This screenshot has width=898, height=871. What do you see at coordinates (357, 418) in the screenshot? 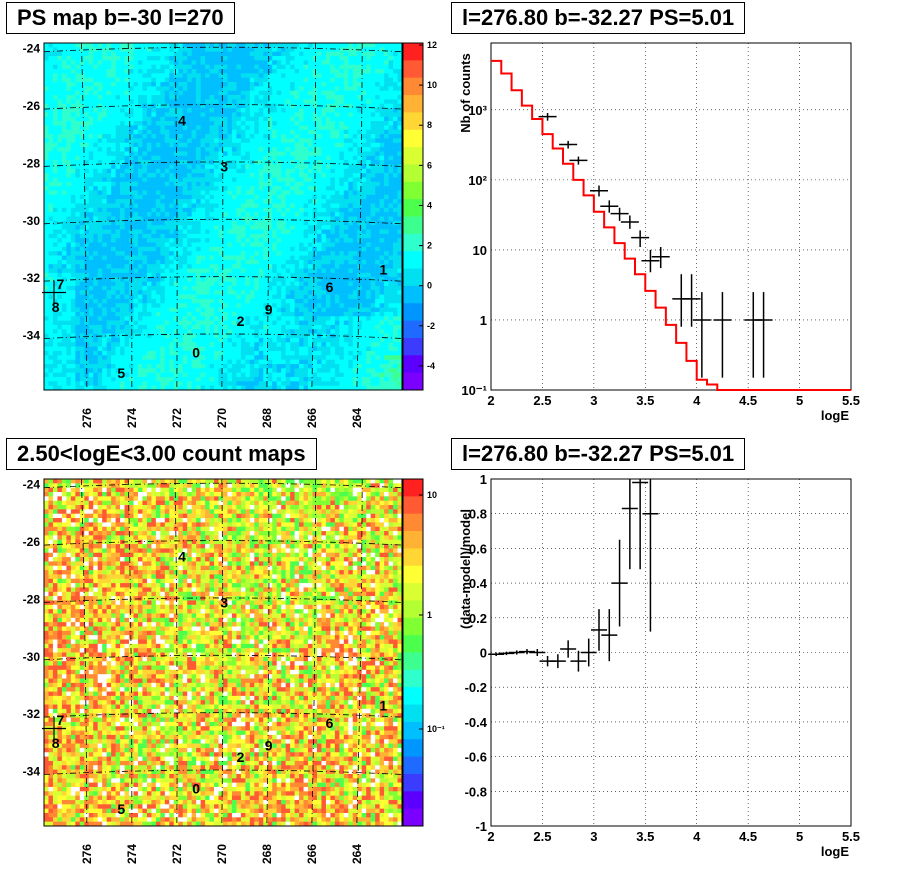
I see `ps-map-x-tick: 264` at bounding box center [357, 418].